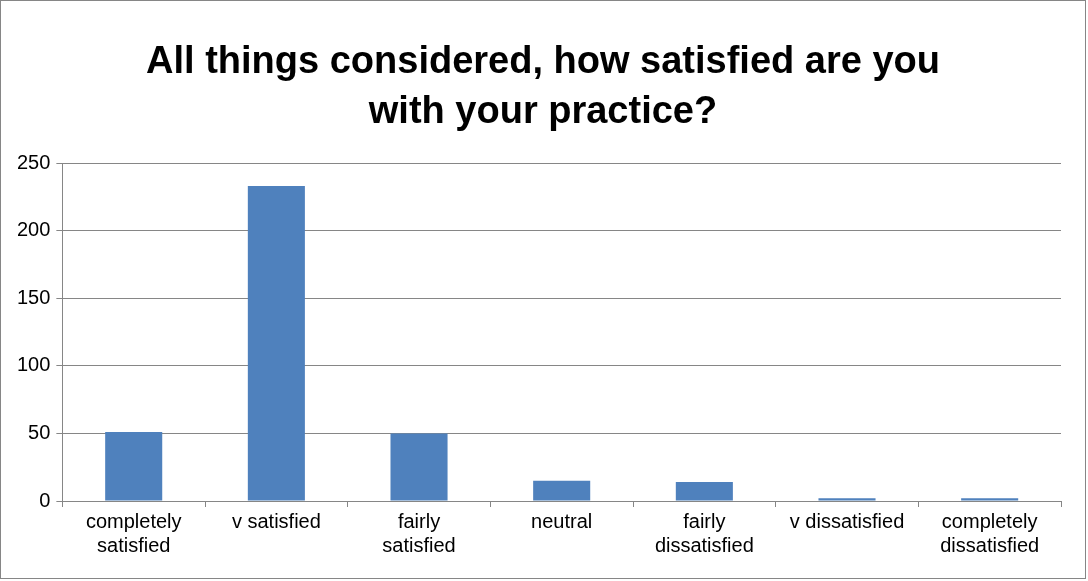  I want to click on x-tick-label: v dissatisfied, so click(847, 520).